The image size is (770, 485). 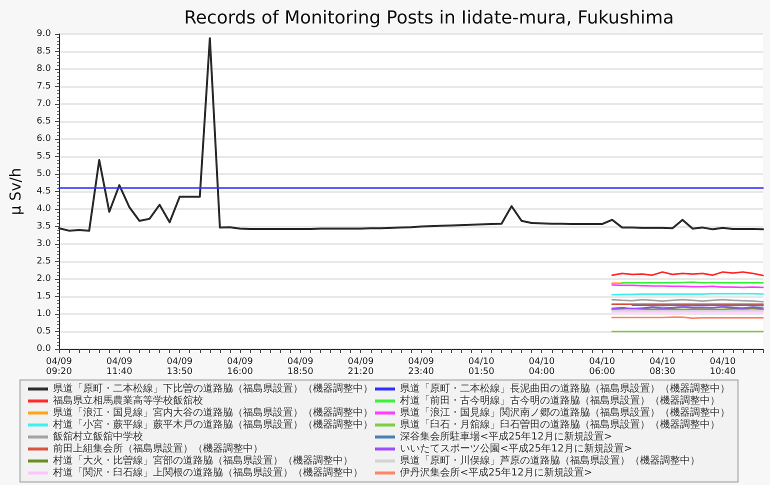 What do you see at coordinates (300, 367) in the screenshot?
I see `x-tick-label: 04/09 18:50` at bounding box center [300, 367].